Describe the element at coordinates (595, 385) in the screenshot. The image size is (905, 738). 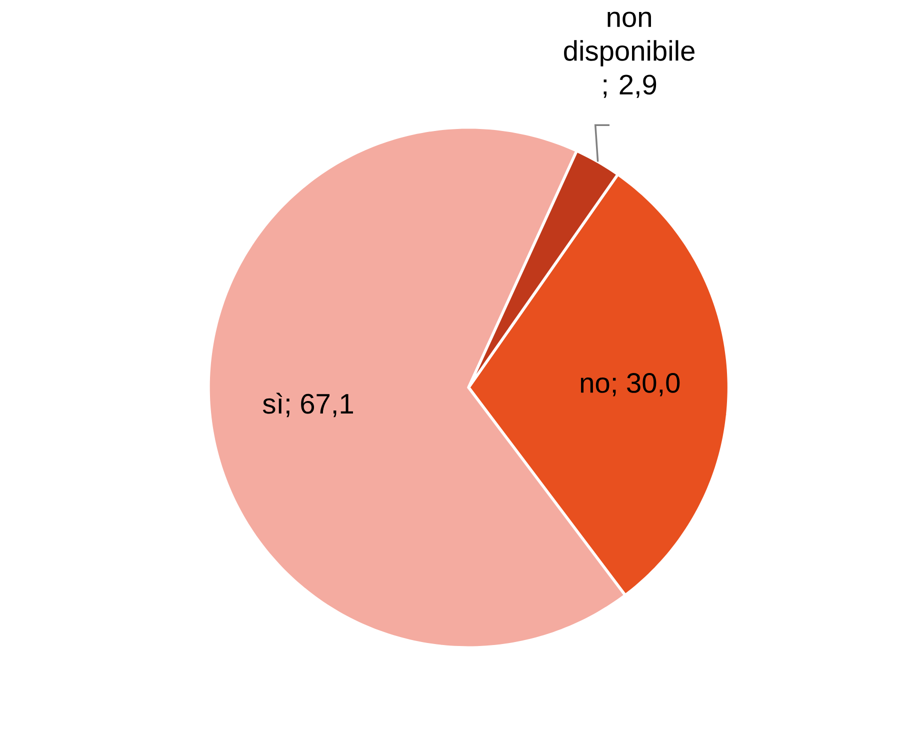
I see `slice-label: no` at that location.